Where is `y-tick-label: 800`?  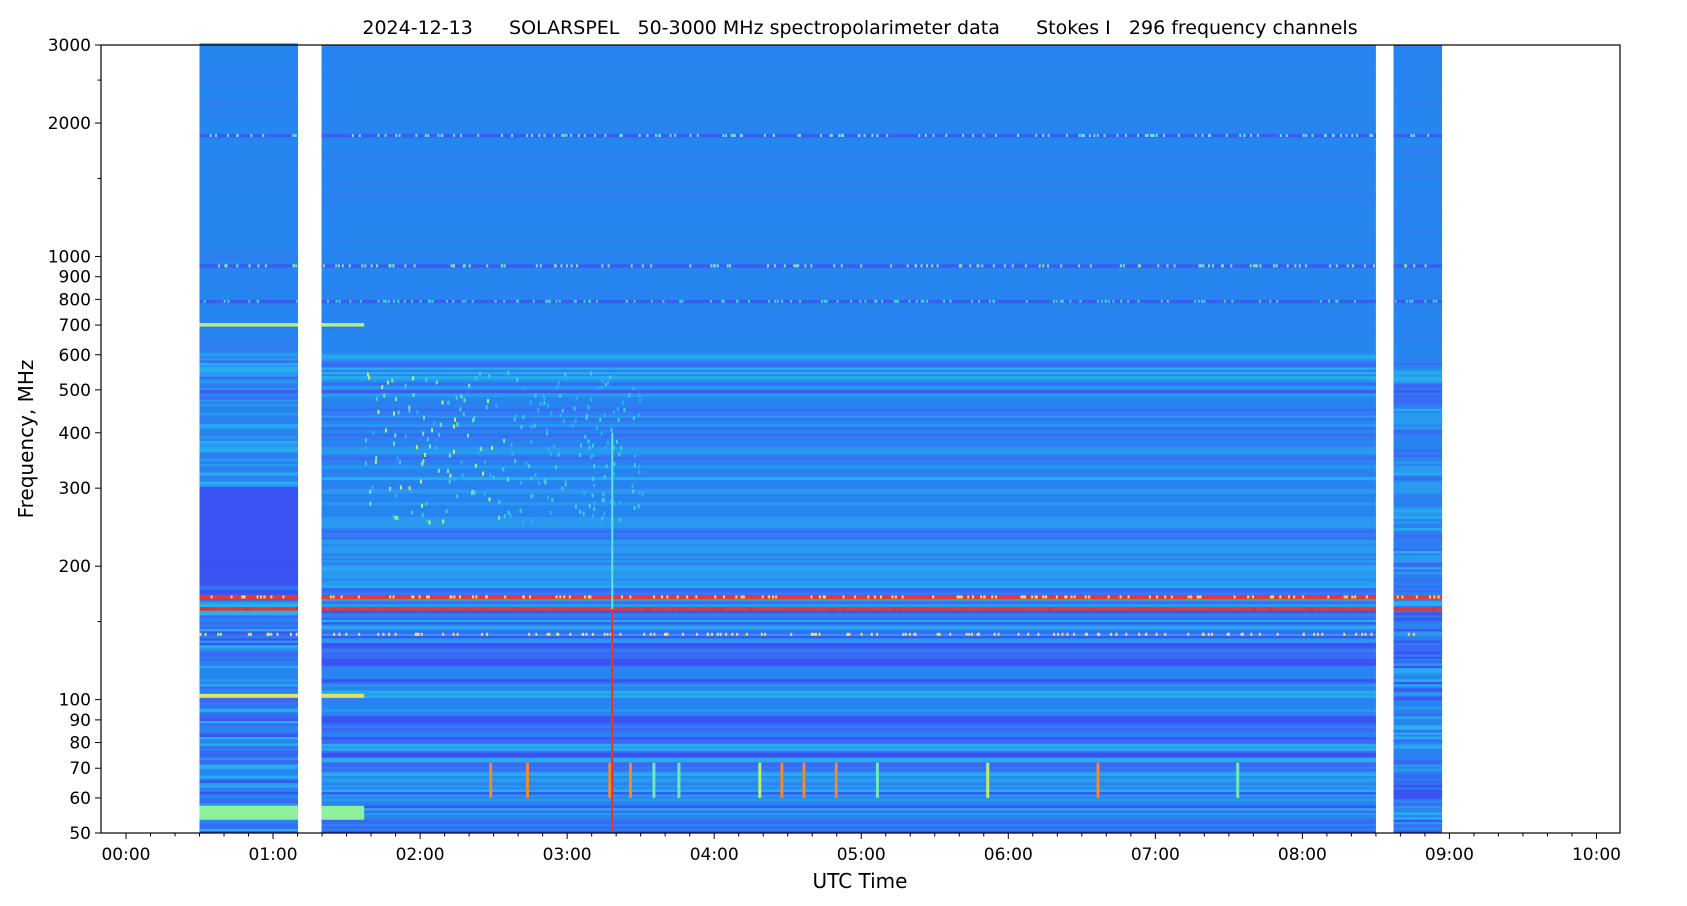
y-tick-label: 800 is located at coordinates (75, 300).